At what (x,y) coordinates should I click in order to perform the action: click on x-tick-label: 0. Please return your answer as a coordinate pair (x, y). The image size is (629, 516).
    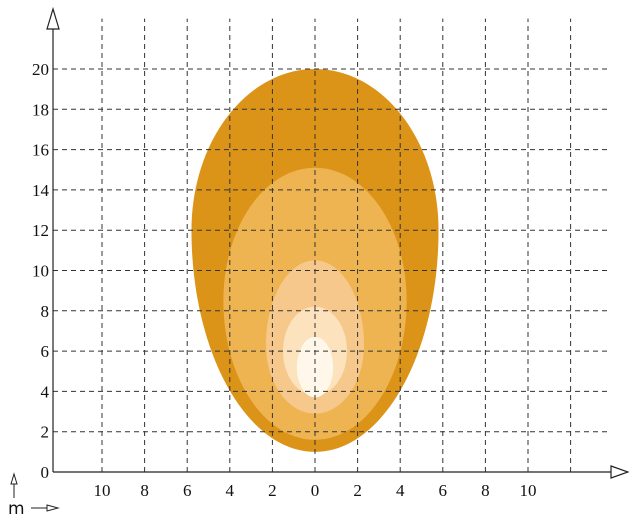
    Looking at the image, I should click on (315, 490).